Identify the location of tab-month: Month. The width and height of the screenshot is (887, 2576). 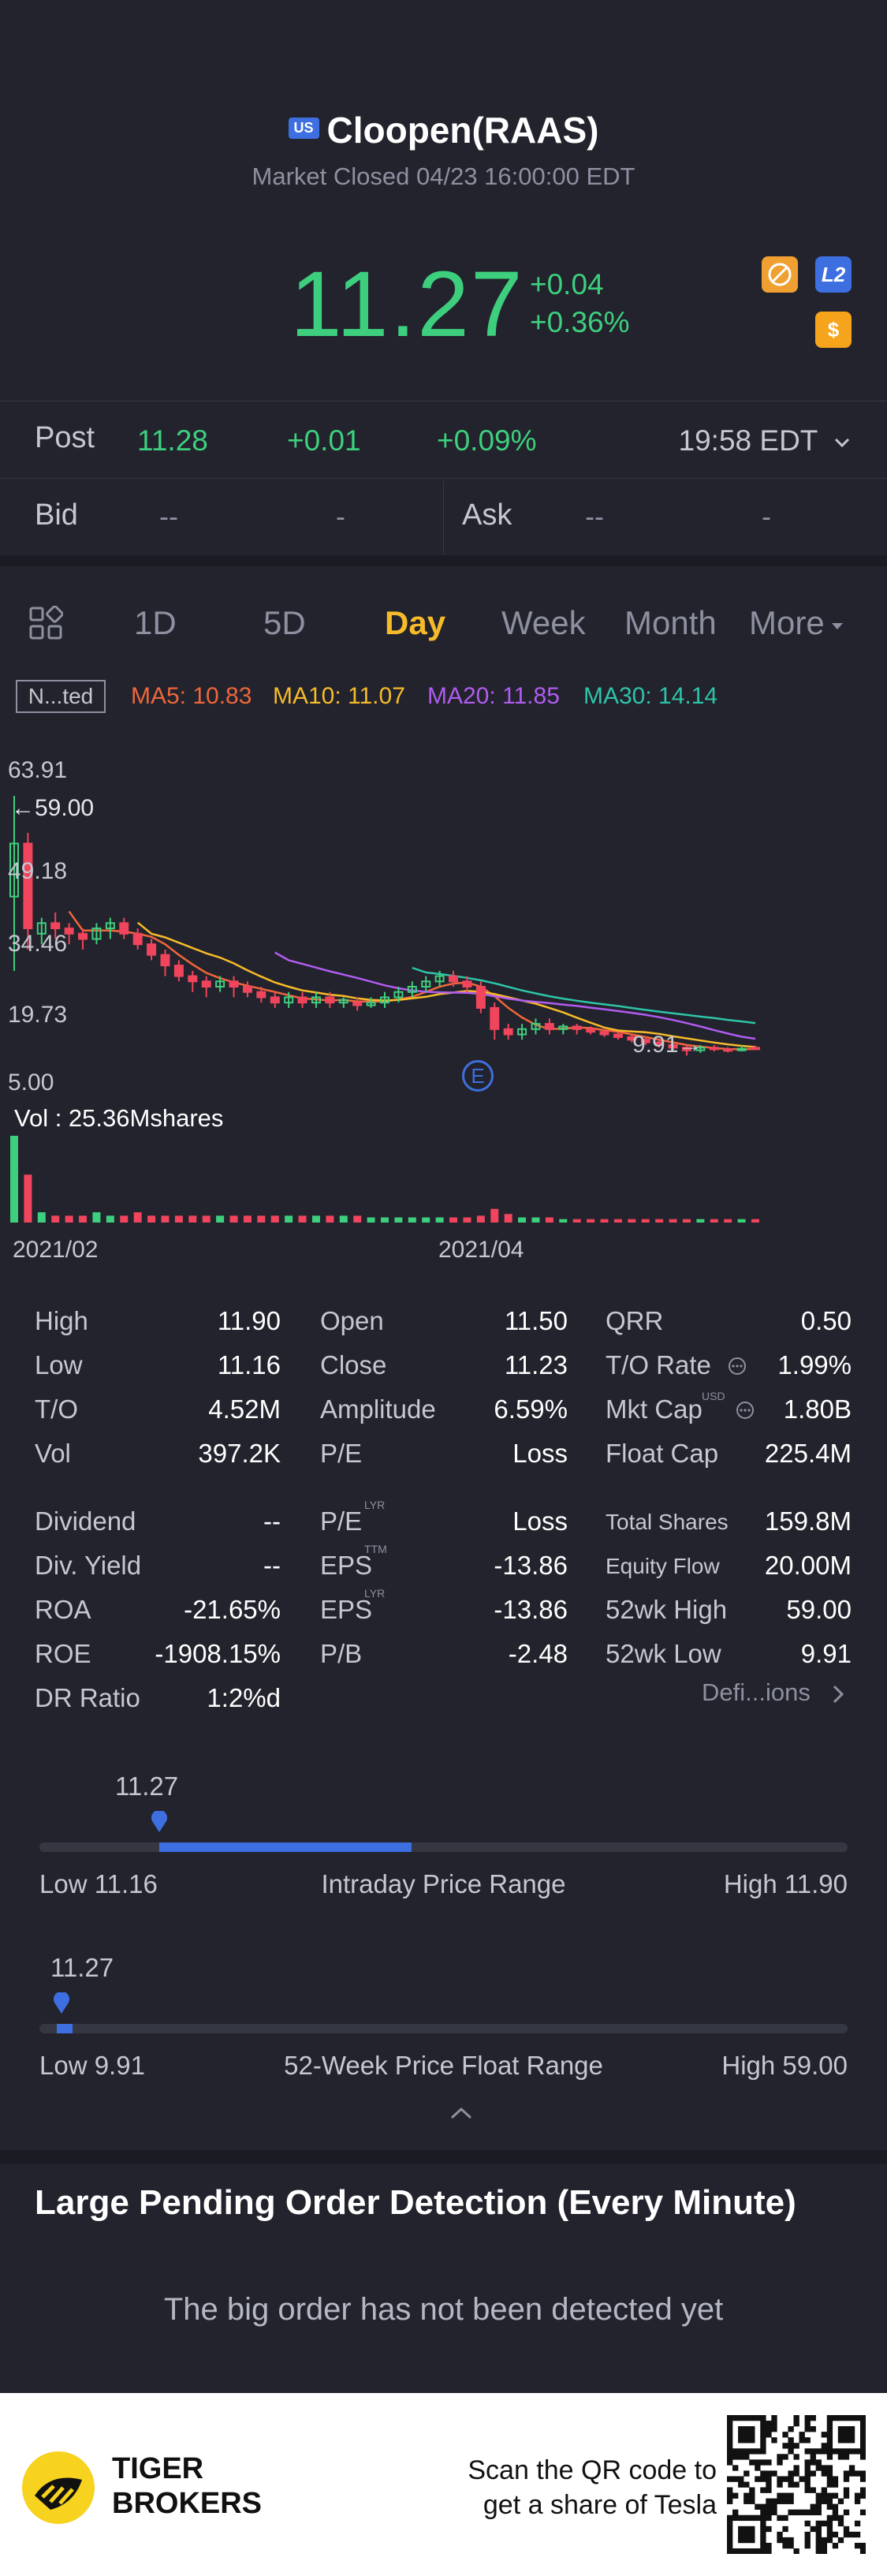
(670, 622).